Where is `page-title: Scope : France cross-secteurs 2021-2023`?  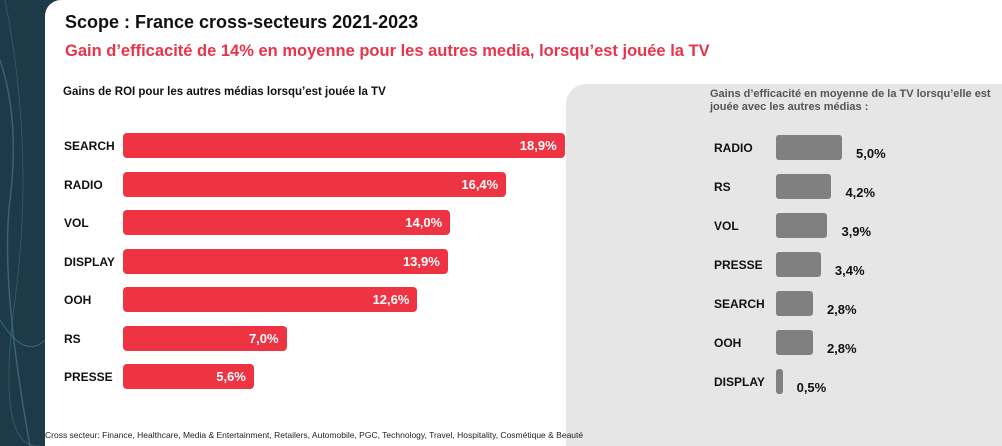 page-title: Scope : France cross-secteurs 2021-2023 is located at coordinates (242, 22).